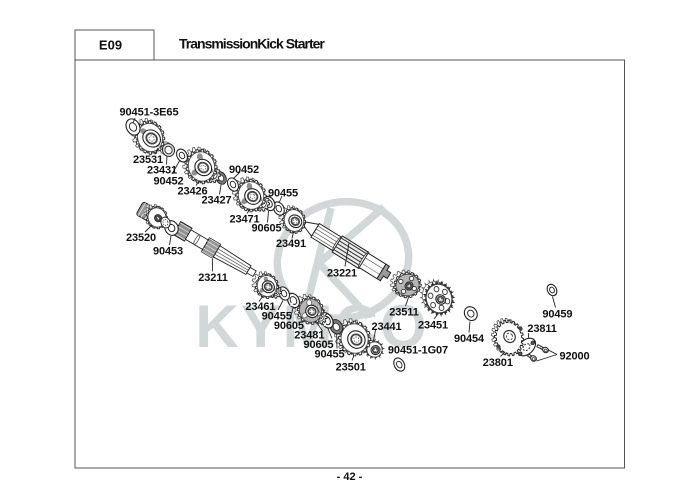 This screenshot has height=495, width=700. I want to click on svg-text: 90459, so click(557, 315).